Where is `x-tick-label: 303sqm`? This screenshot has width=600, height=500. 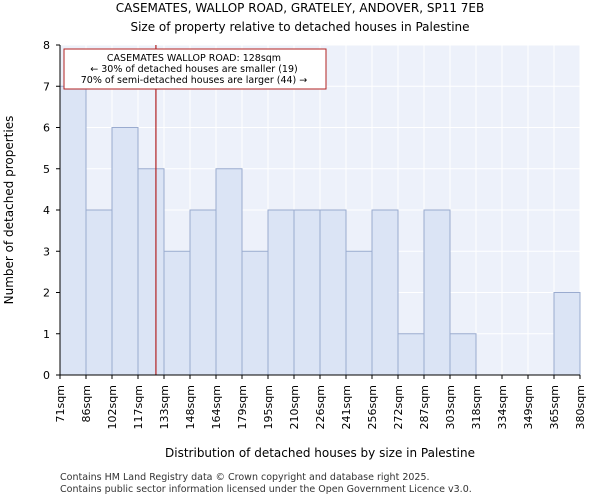 x-tick-label: 303sqm is located at coordinates (450, 407).